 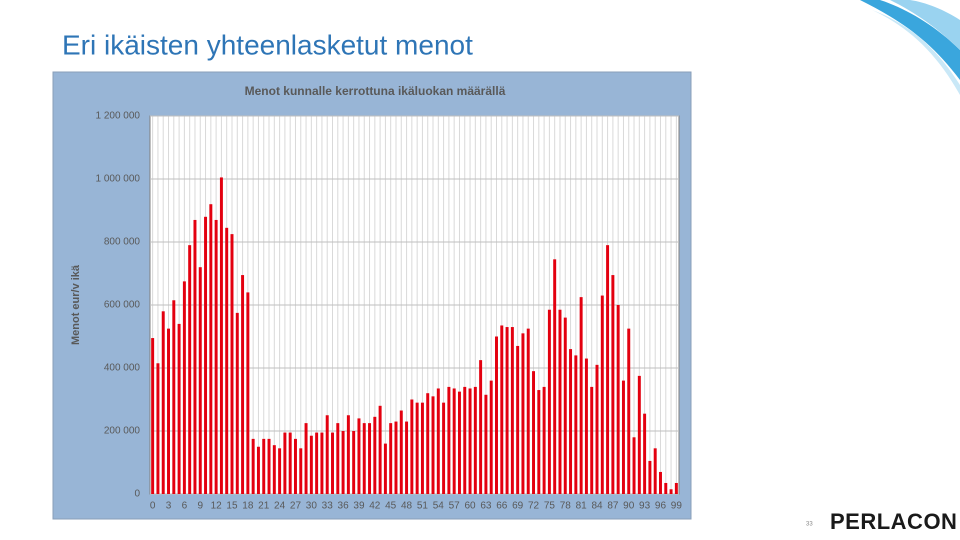 I want to click on x-tick-label: 12, so click(x=217, y=506).